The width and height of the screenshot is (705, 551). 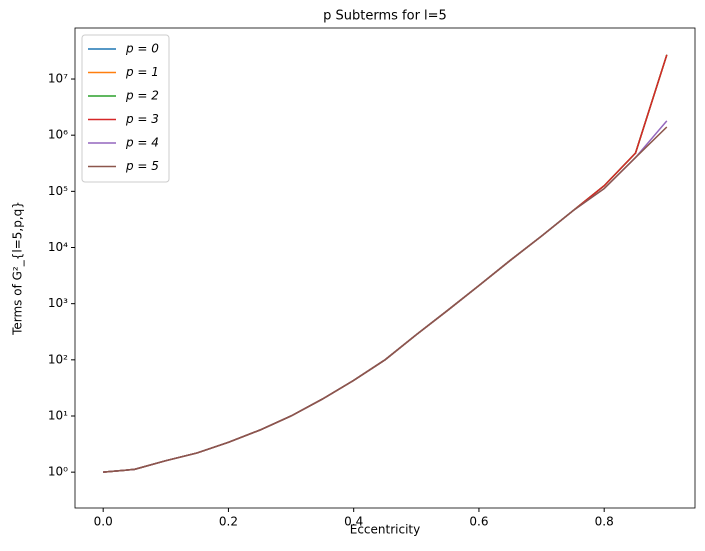 What do you see at coordinates (385, 16) in the screenshot?
I see `chart-title: p Subterms for l=5` at bounding box center [385, 16].